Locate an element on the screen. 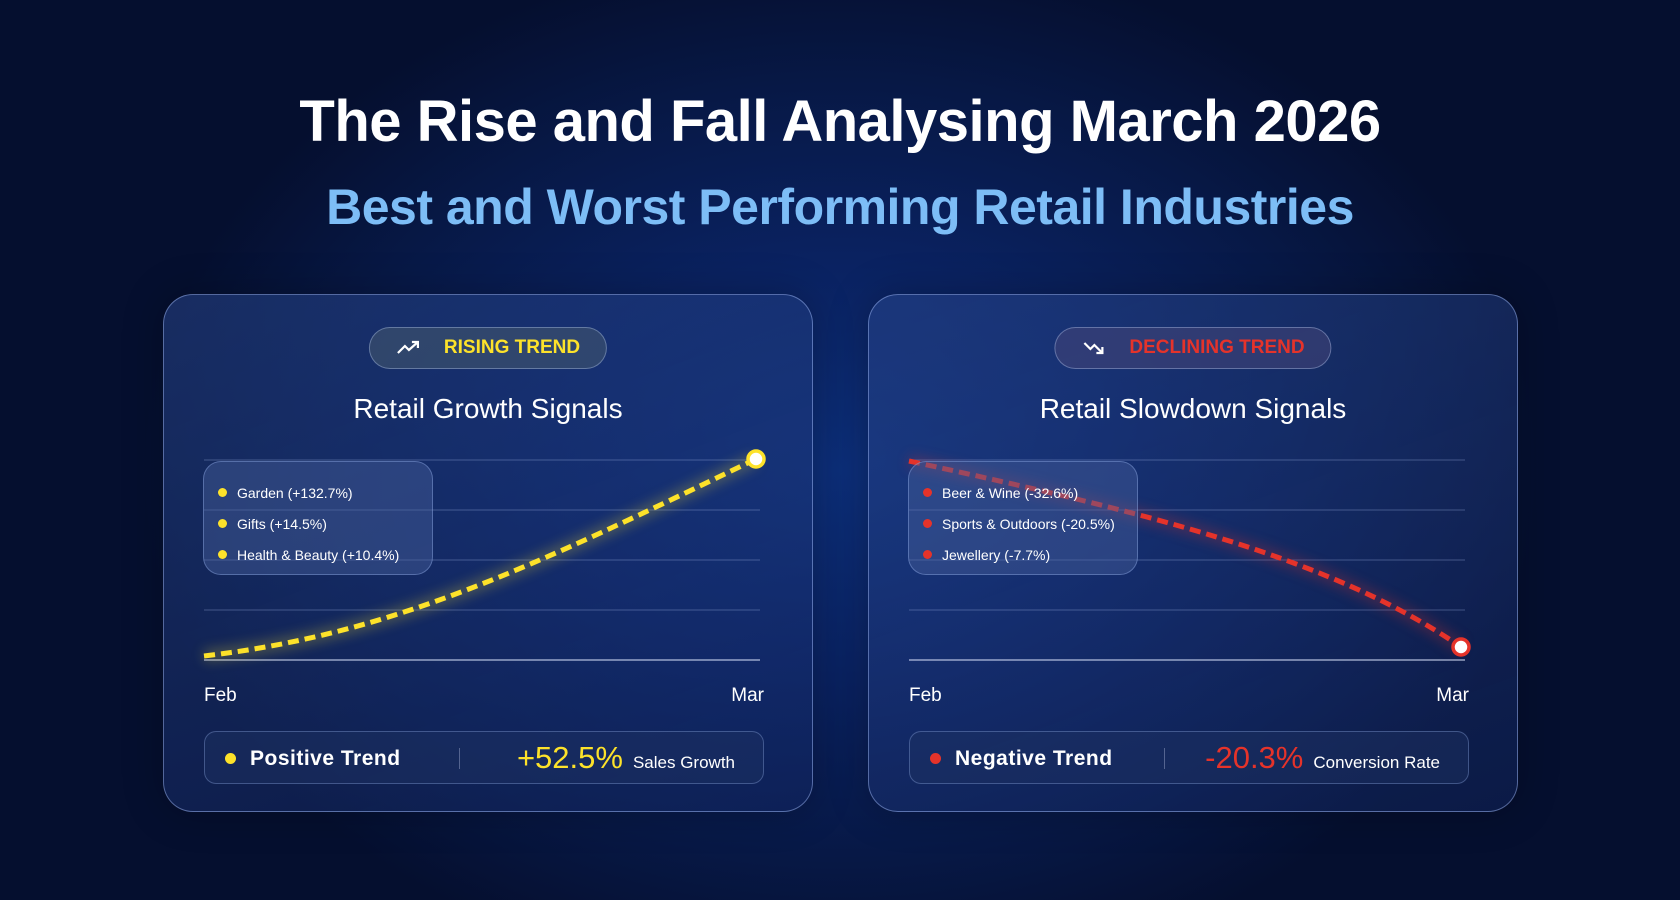 This screenshot has width=1680, height=900. legend-label: Health & Beauty (+10.4%) is located at coordinates (318, 554).